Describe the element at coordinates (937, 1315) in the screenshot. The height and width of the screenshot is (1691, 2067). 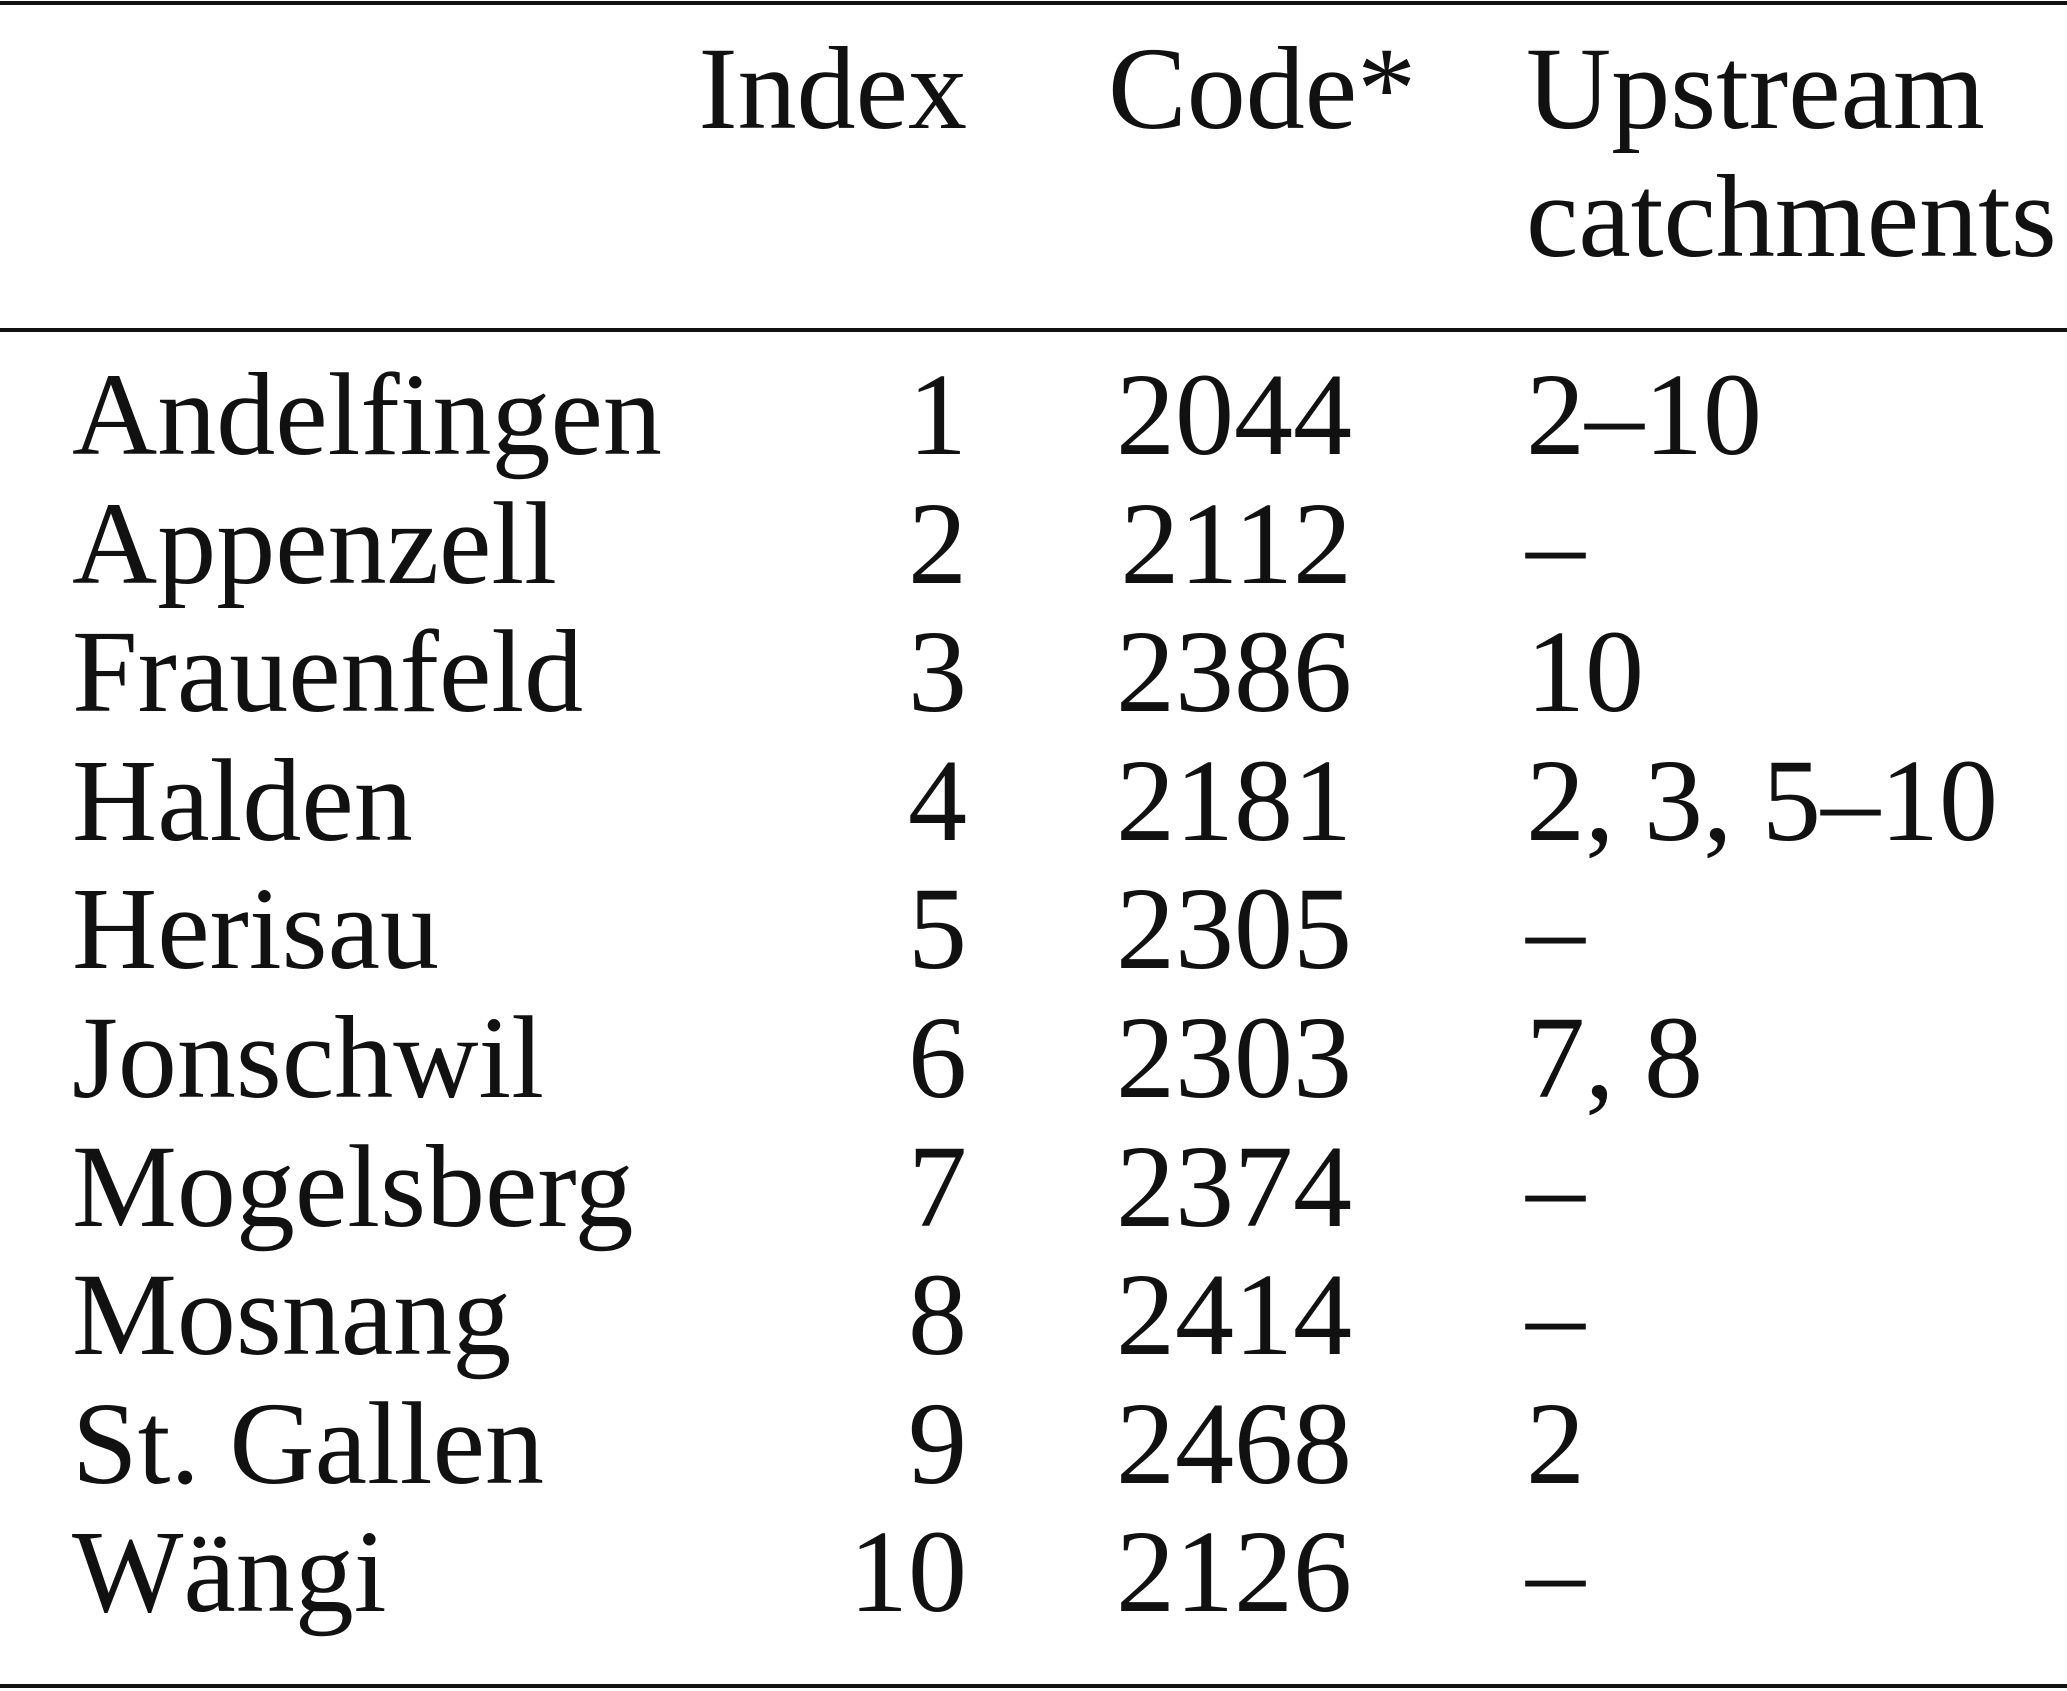
I see `index-cell: 8` at that location.